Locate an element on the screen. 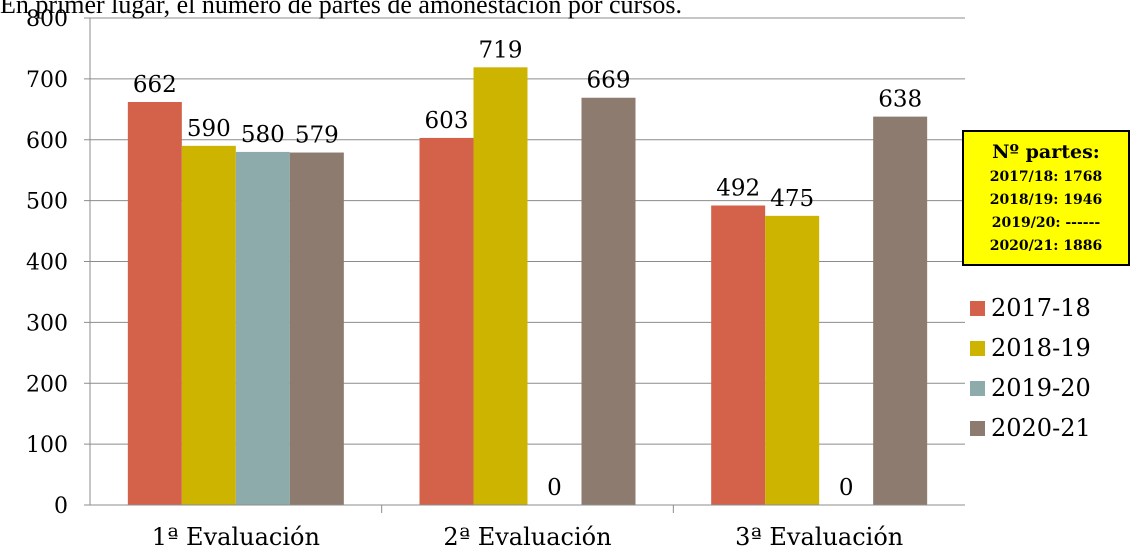  data-label: 669 is located at coordinates (609, 81).